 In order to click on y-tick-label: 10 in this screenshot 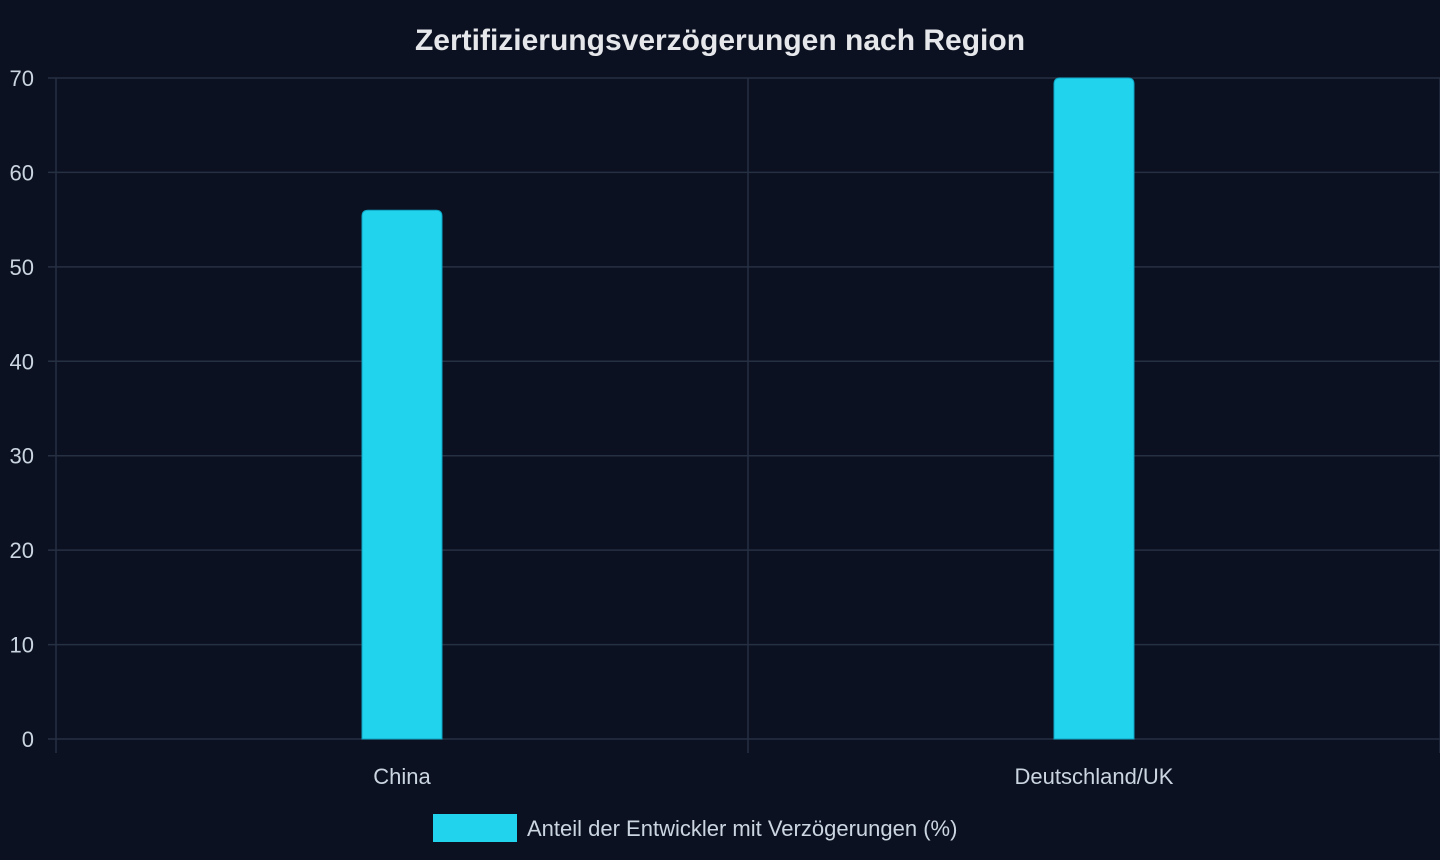, I will do `click(22, 645)`.